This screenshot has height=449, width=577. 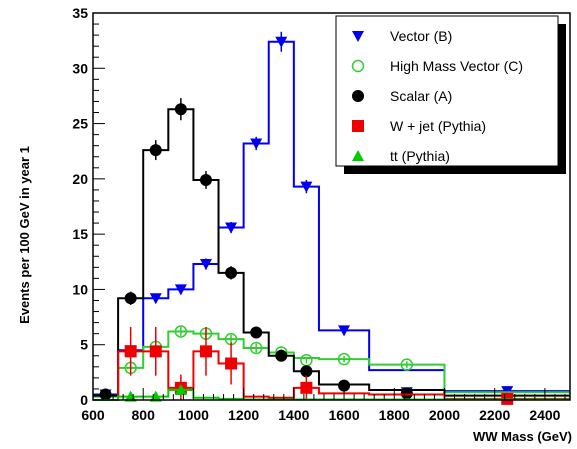 I want to click on x-tick-label: 2000, so click(x=444, y=415).